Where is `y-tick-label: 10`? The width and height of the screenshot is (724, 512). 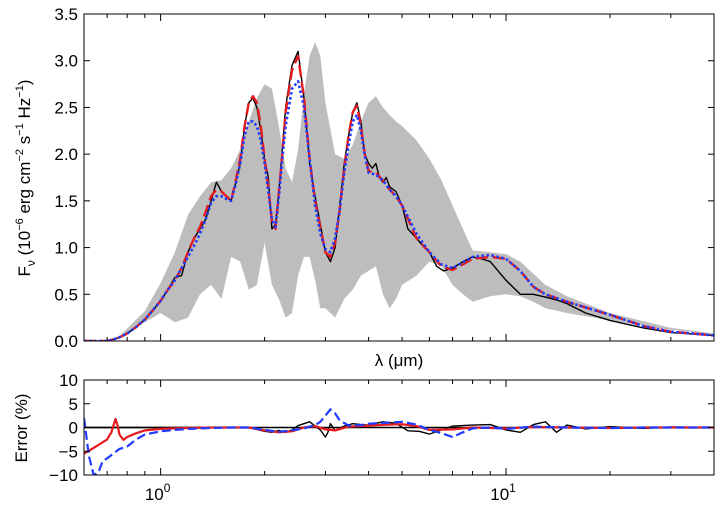
y-tick-label: 10 is located at coordinates (68, 380).